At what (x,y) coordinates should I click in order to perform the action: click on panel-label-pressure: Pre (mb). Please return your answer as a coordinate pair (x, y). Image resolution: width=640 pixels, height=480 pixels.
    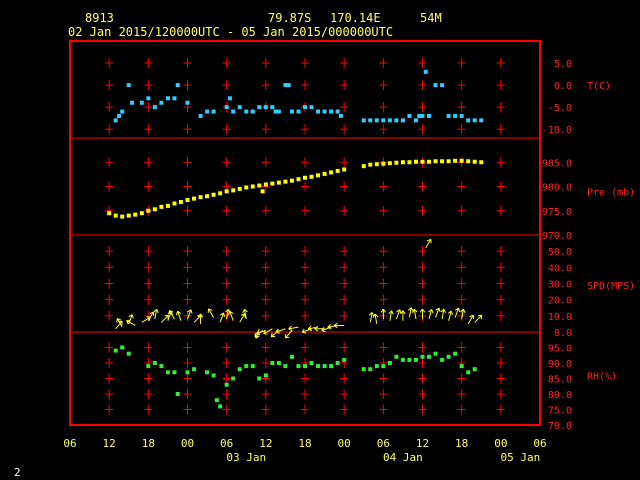
    Looking at the image, I should click on (611, 192).